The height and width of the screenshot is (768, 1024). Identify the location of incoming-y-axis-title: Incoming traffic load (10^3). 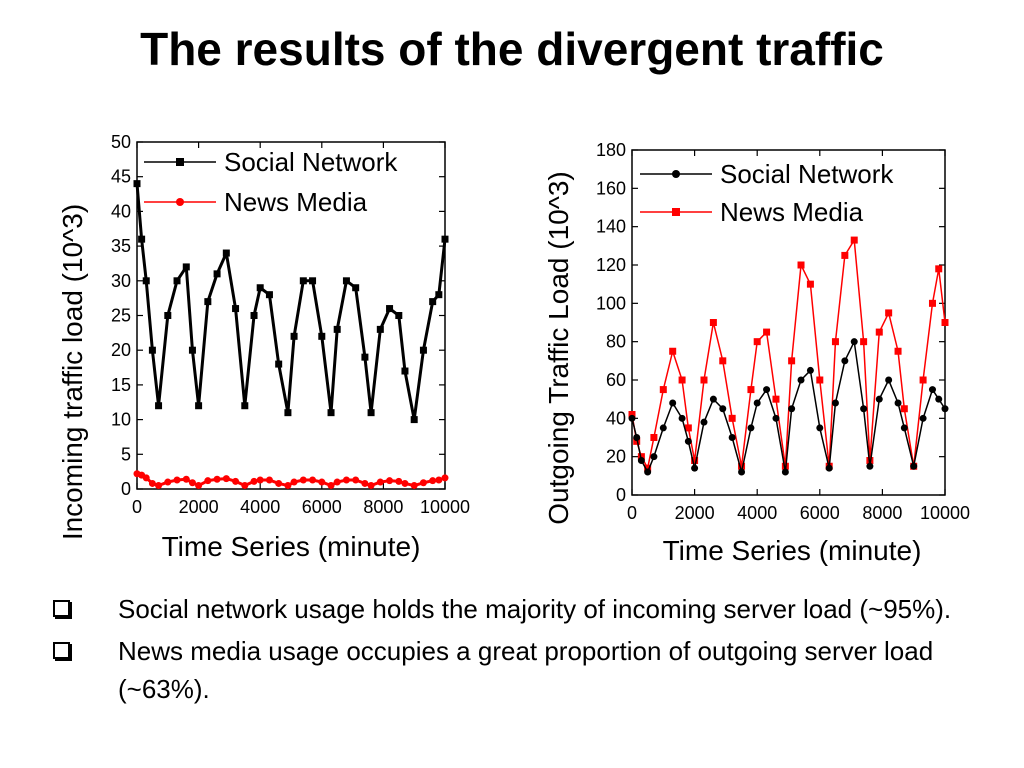
(72, 372).